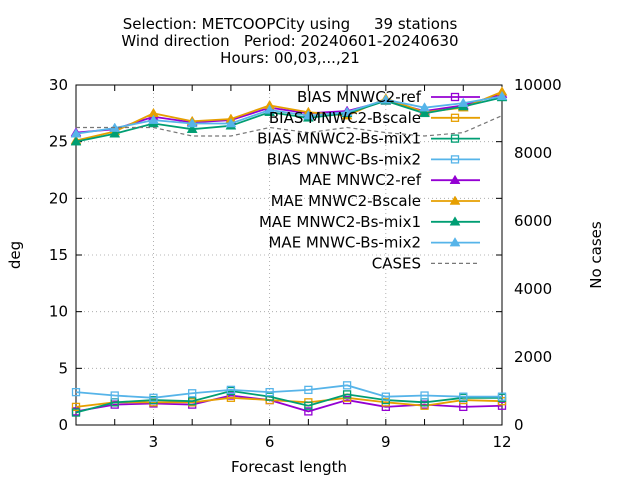 The image size is (640, 480). Describe the element at coordinates (58, 142) in the screenshot. I see `y-tick-label: 25` at that location.